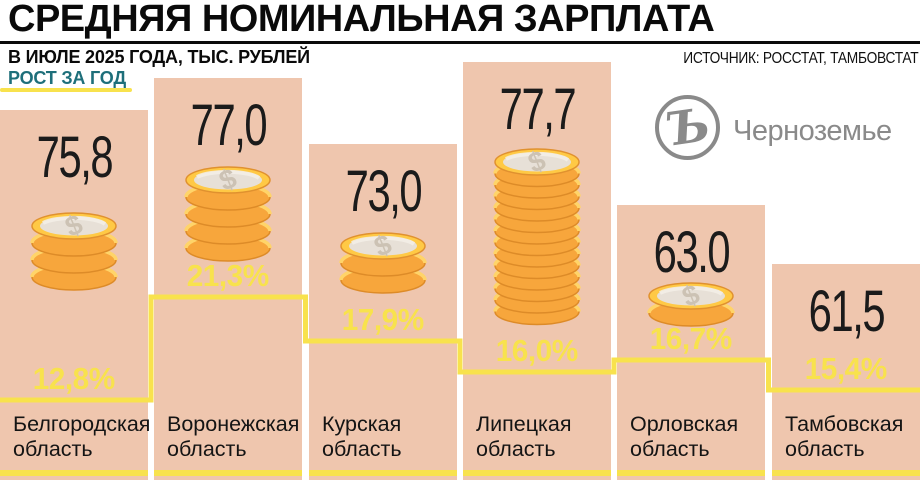 This screenshot has height=480, width=920. I want to click on bar-growth-label: 15,4%, so click(846, 368).